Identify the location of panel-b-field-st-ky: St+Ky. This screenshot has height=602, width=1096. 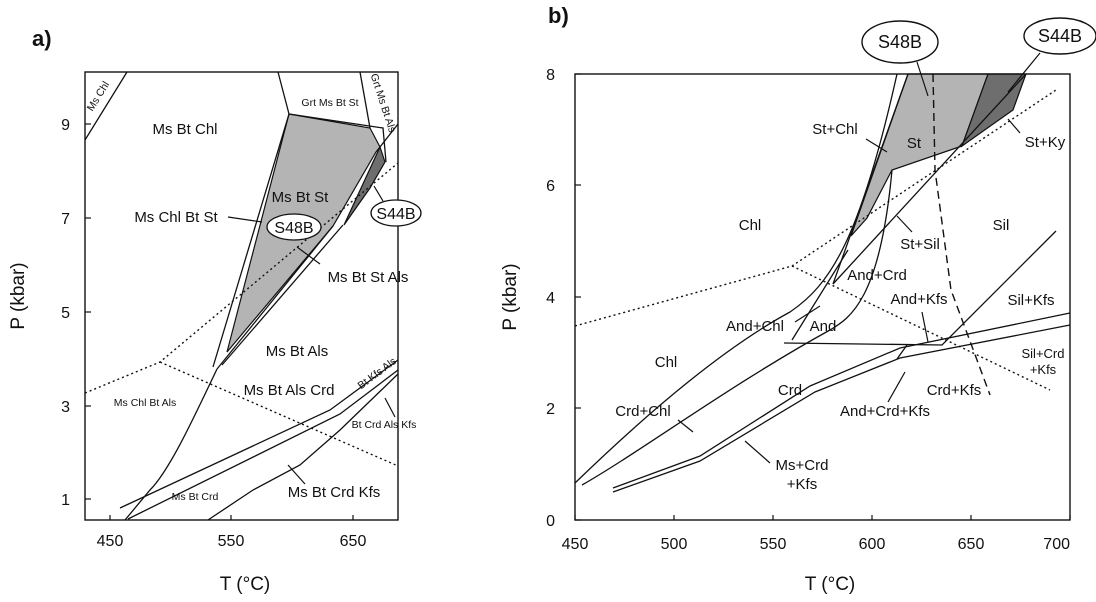
(1045, 142).